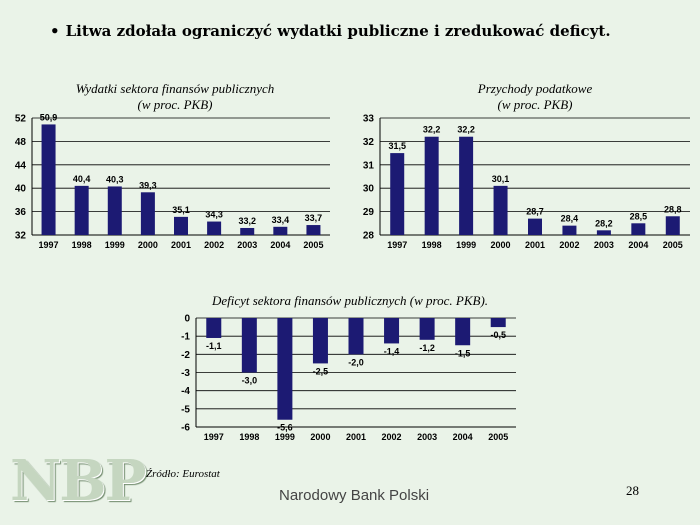  Describe the element at coordinates (285, 428) in the screenshot. I see `data-label: -5,6` at that location.